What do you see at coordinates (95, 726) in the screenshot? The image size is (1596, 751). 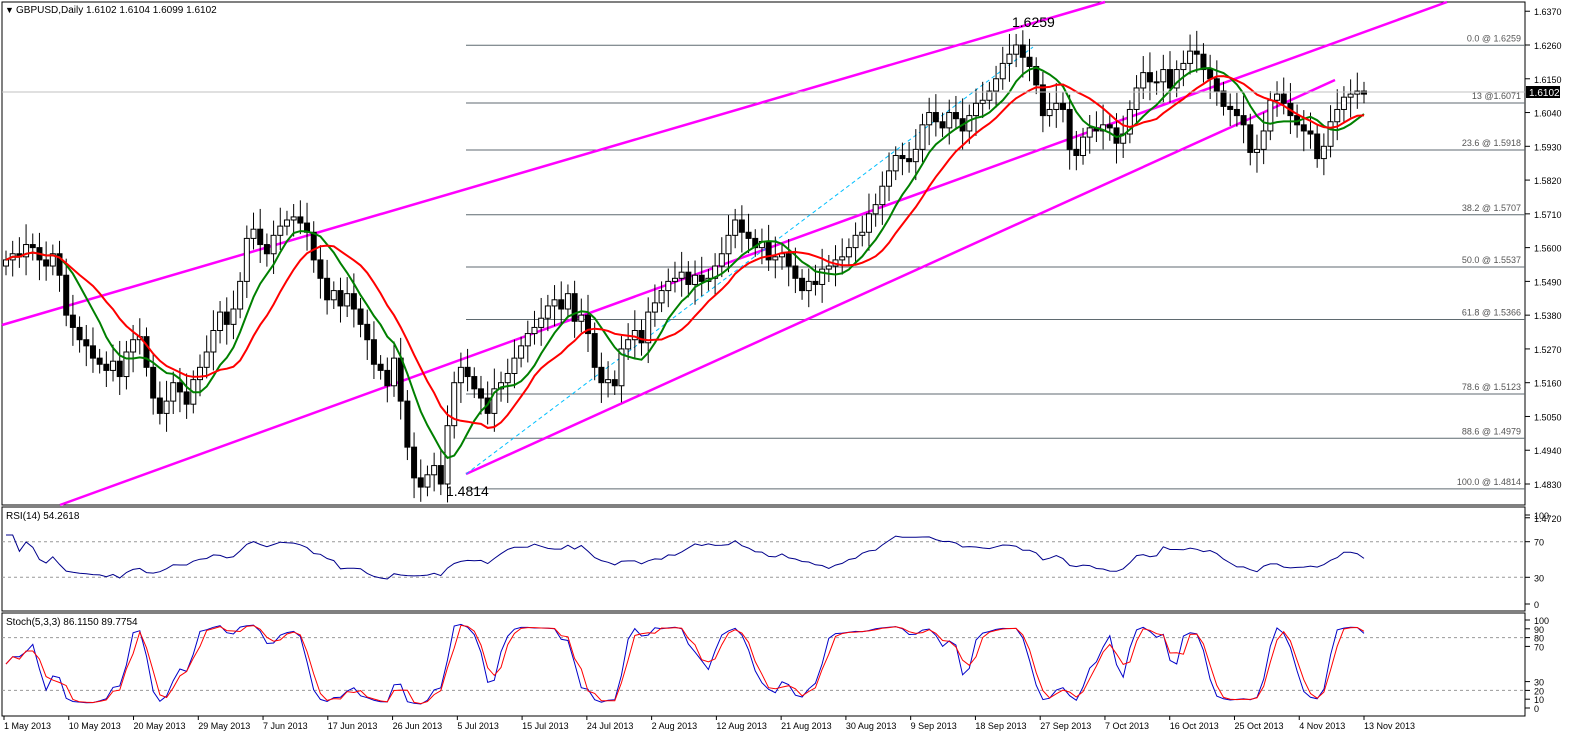 I see `time-axis-date-label: 10 May 2013` at bounding box center [95, 726].